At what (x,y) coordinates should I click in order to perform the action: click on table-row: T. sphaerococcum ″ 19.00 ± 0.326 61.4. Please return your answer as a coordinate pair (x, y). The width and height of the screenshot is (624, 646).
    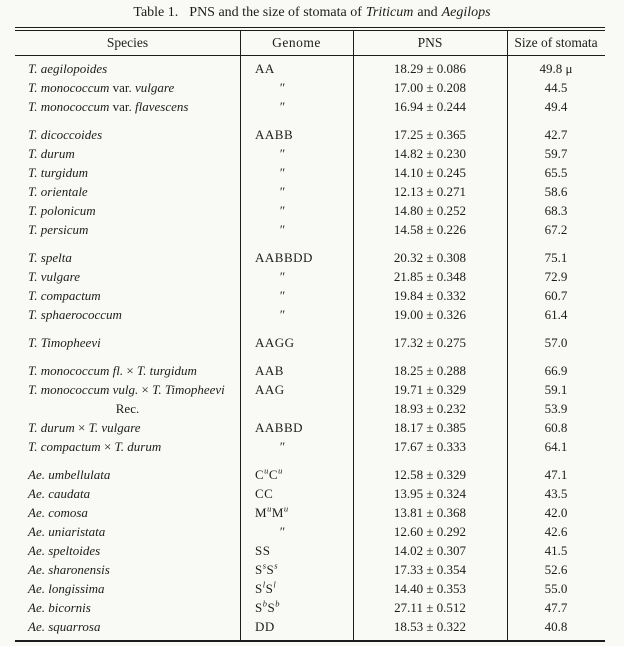
    Looking at the image, I should click on (310, 314).